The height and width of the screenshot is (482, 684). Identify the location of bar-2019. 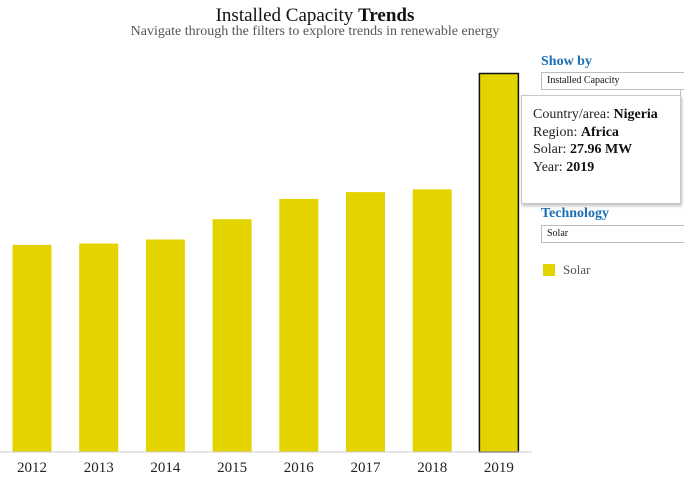
(499, 262).